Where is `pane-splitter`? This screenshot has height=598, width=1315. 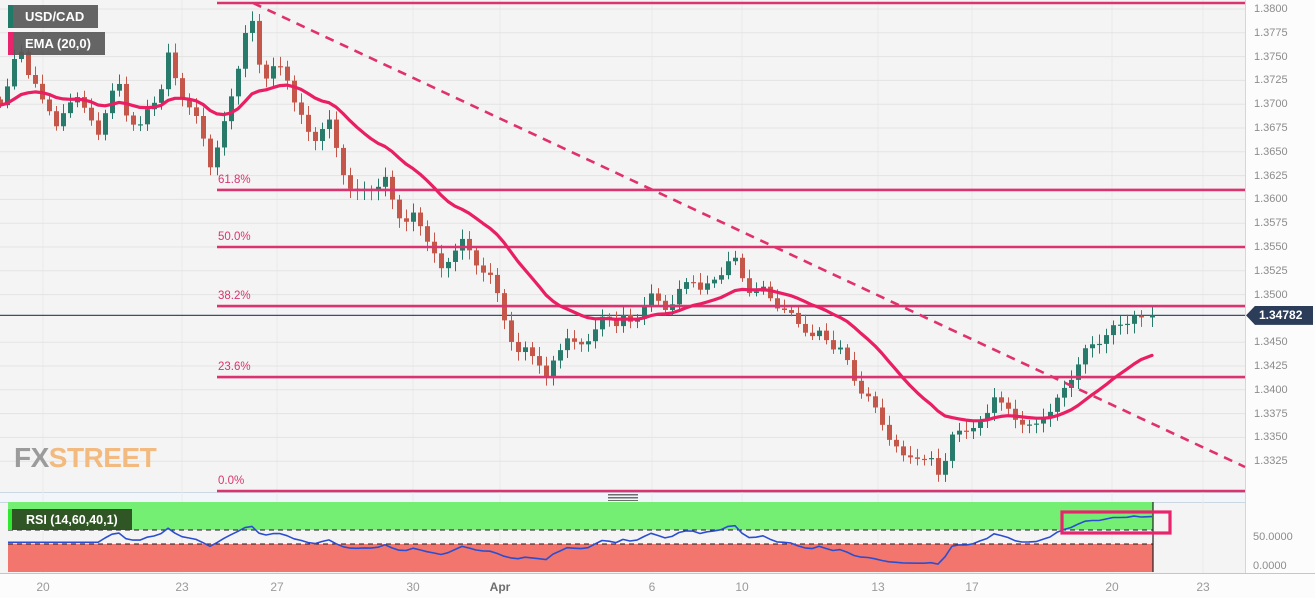 pane-splitter is located at coordinates (622, 497).